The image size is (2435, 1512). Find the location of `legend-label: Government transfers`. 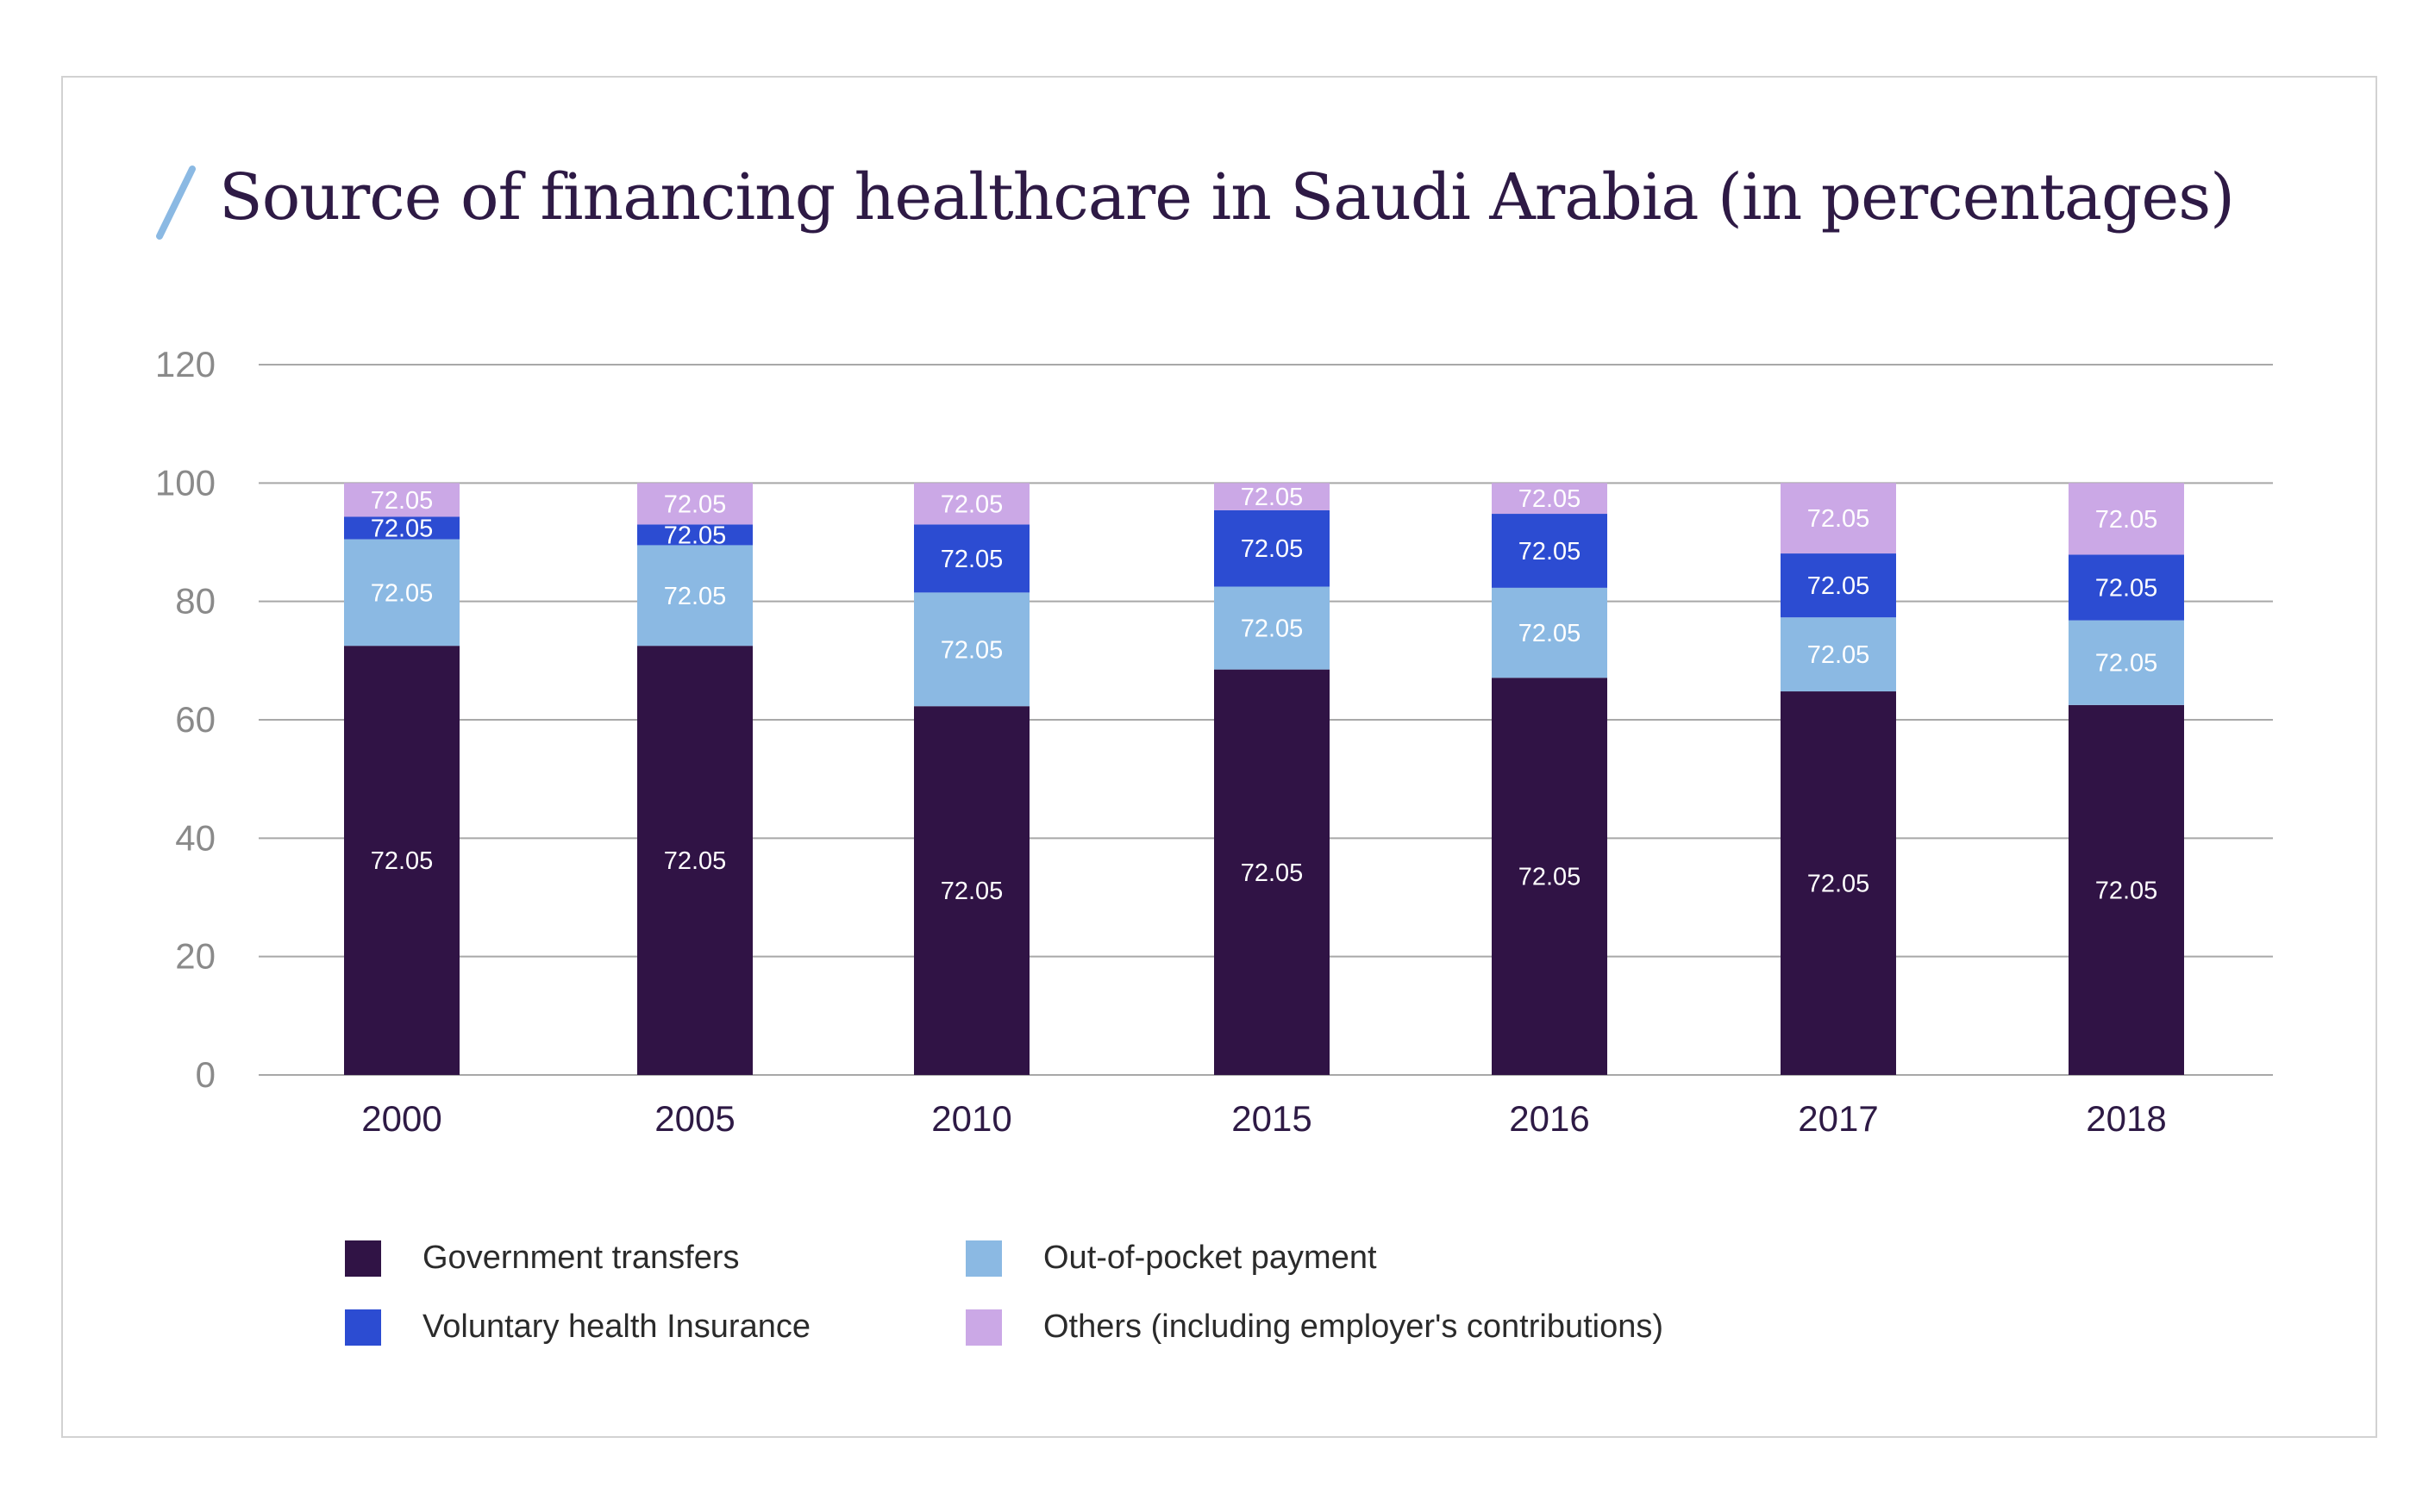

legend-label: Government transfers is located at coordinates (582, 1258).